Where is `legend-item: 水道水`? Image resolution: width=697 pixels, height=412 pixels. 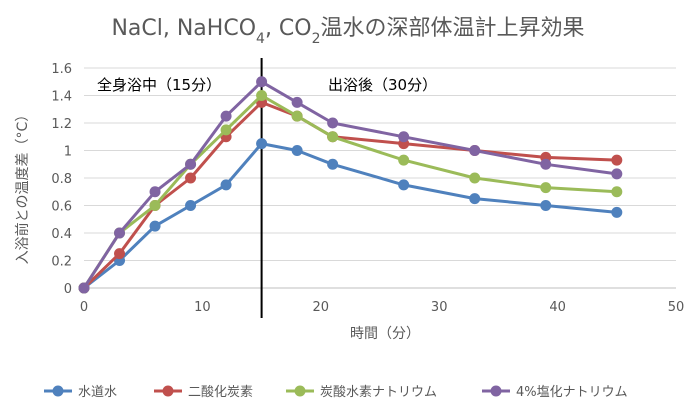
legend-item: 水道水 is located at coordinates (80, 392).